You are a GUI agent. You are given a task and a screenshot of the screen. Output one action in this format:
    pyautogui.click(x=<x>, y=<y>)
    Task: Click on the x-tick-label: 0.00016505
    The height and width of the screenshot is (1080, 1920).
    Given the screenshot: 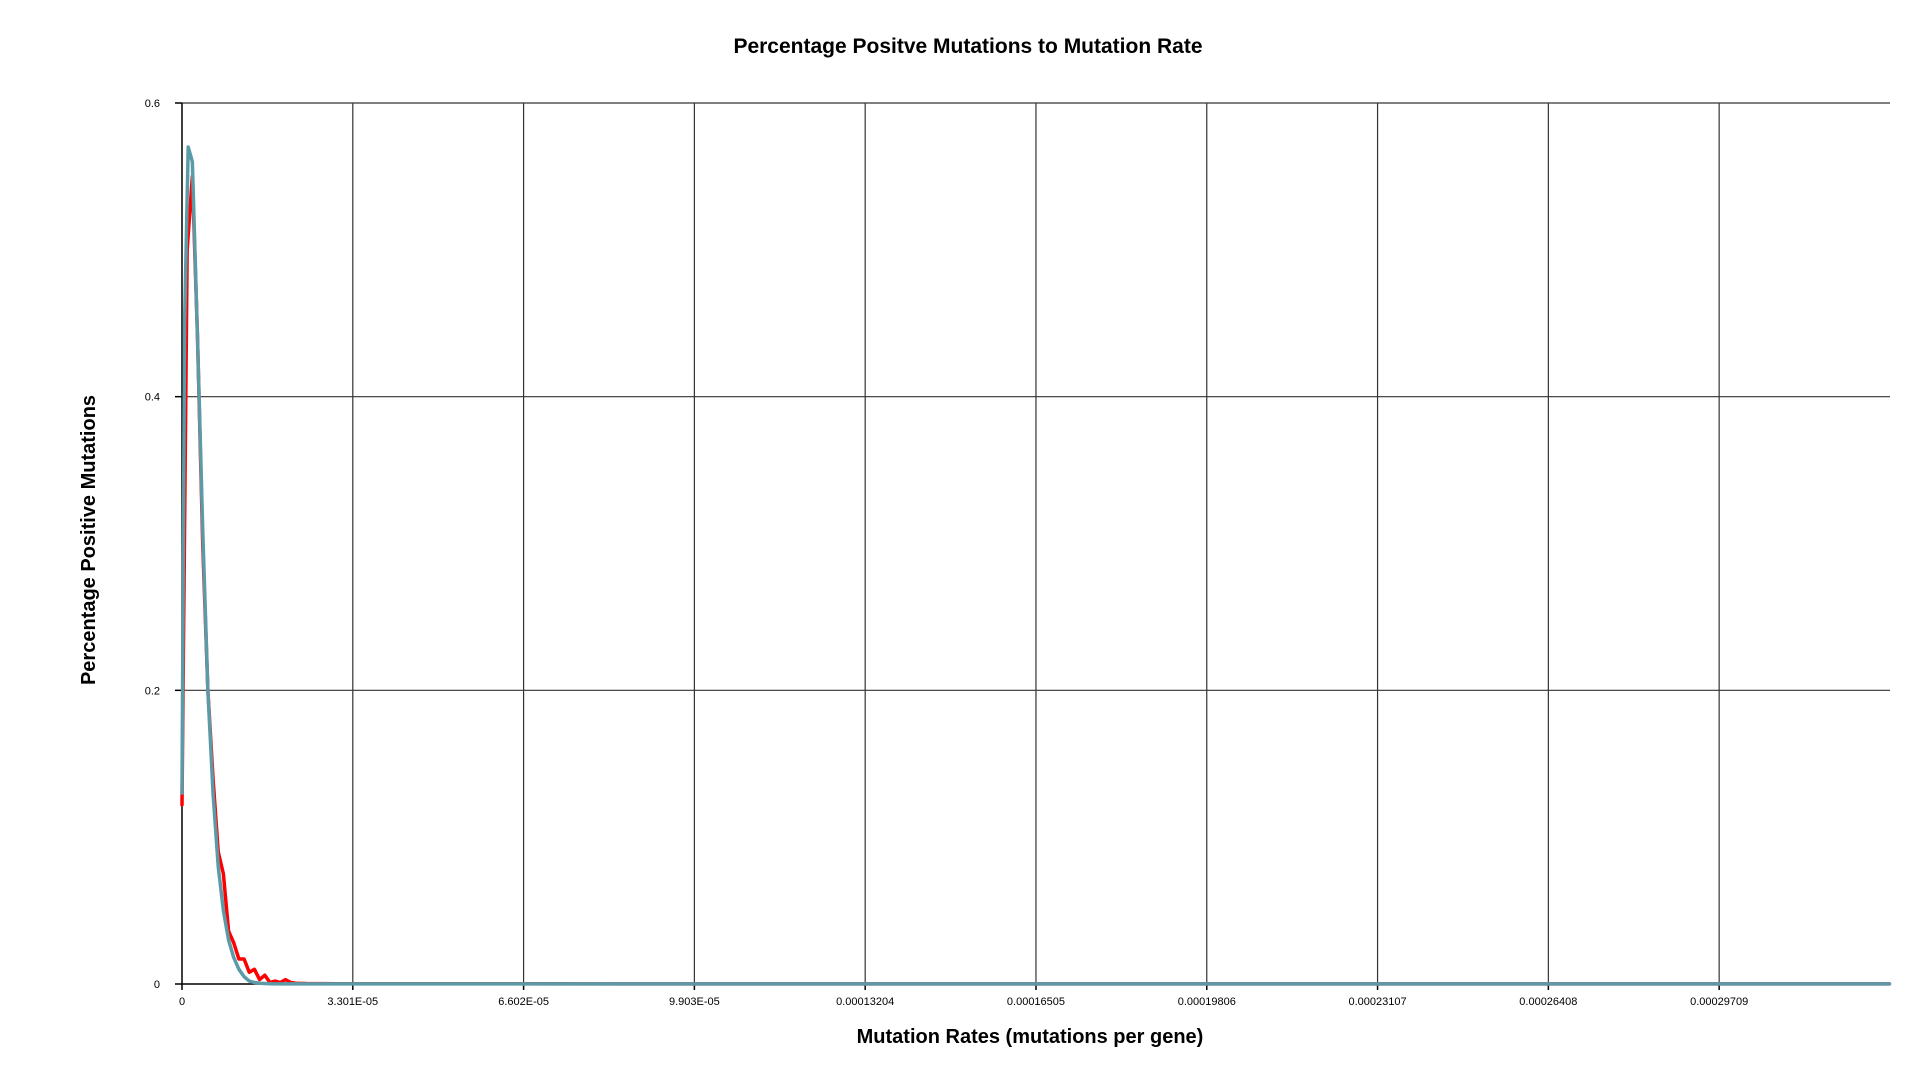 What is the action you would take?
    pyautogui.click(x=1036, y=1002)
    